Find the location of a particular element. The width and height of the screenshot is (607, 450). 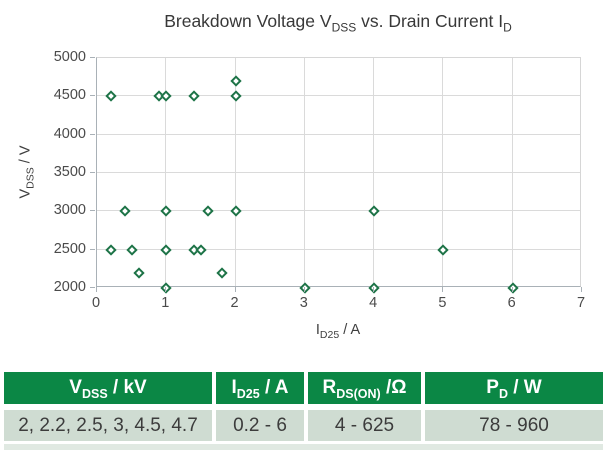

y-axis-label-symbol: V is located at coordinates (25, 193).